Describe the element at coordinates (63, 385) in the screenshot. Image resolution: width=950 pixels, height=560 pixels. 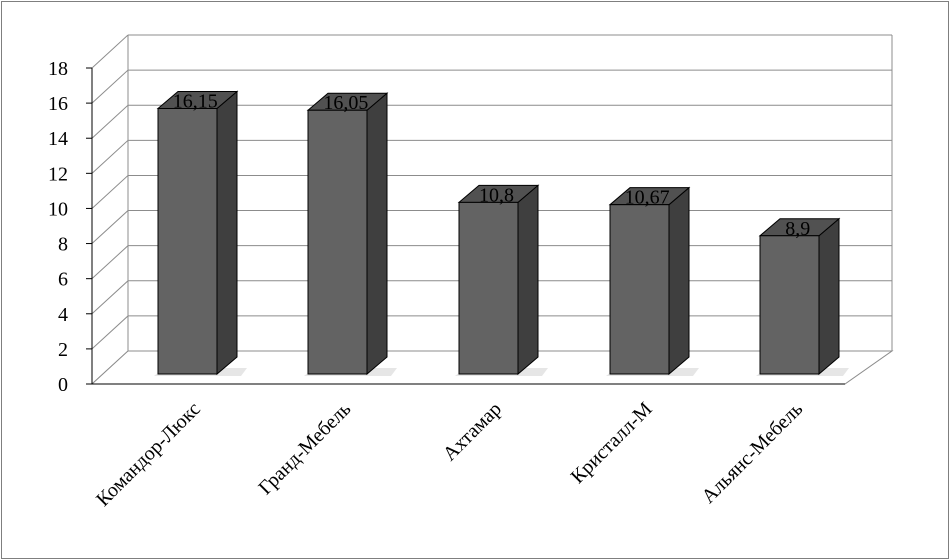
I see `y-tick-label: 0` at that location.